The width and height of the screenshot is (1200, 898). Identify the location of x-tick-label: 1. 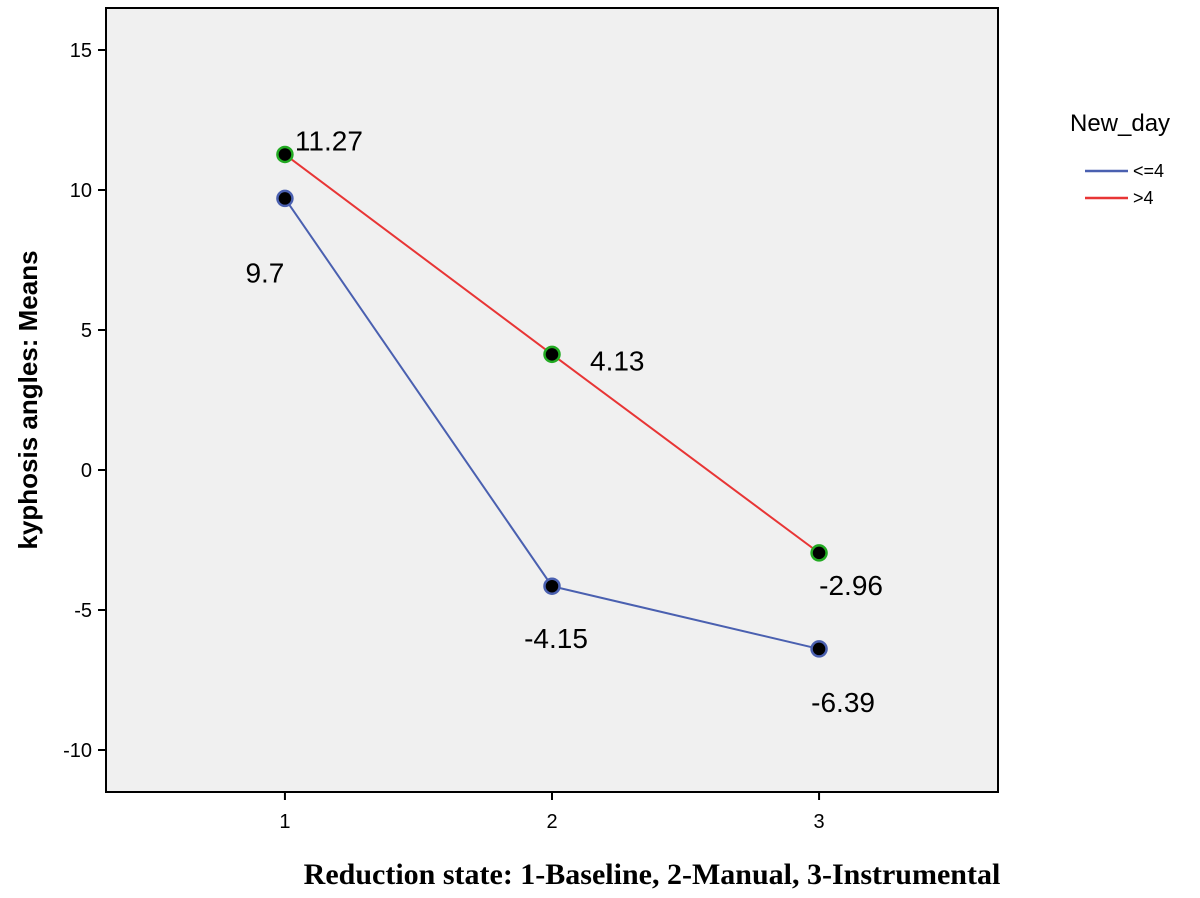
(284, 822).